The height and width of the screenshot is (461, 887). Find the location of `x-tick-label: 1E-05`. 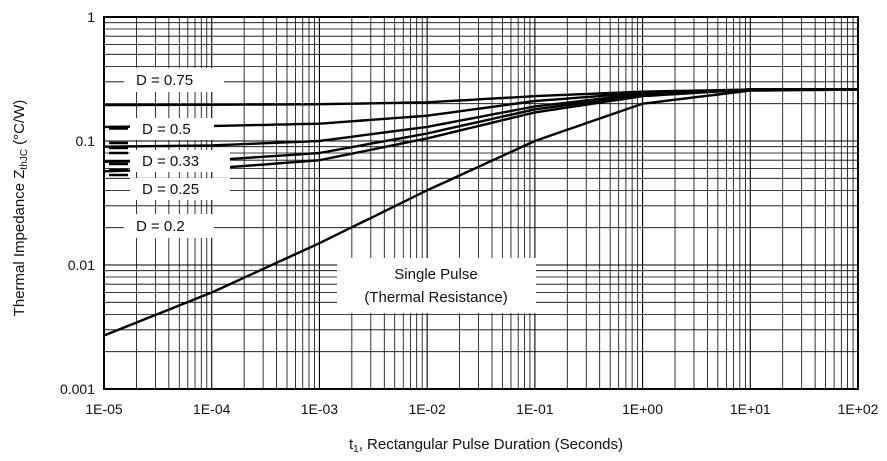

x-tick-label: 1E-05 is located at coordinates (104, 409).